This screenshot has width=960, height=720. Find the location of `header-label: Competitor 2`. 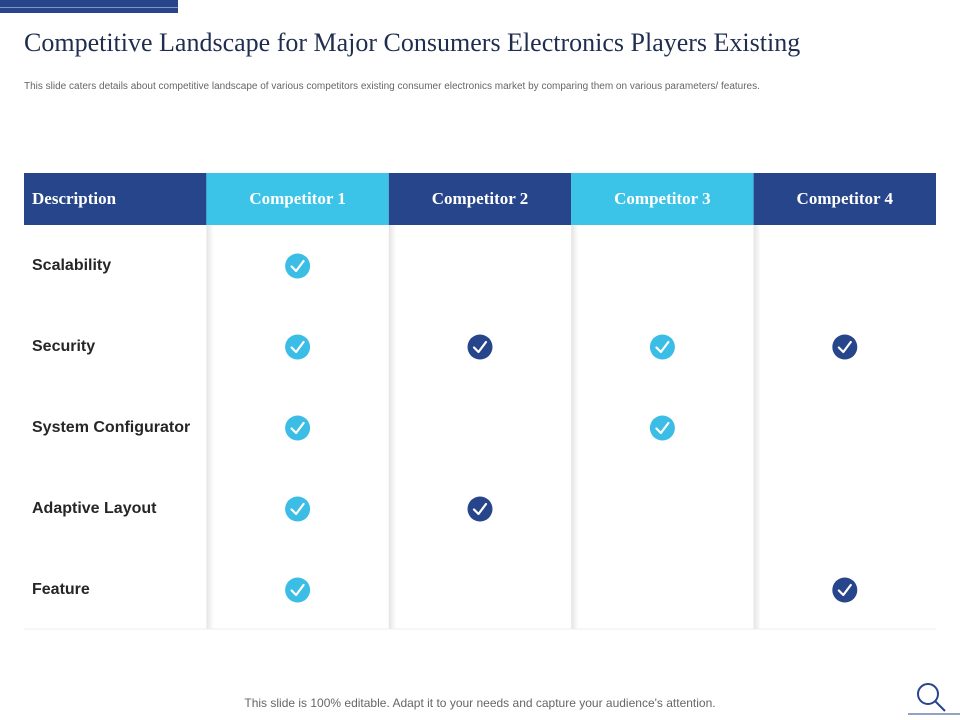

header-label: Competitor 2 is located at coordinates (480, 198).